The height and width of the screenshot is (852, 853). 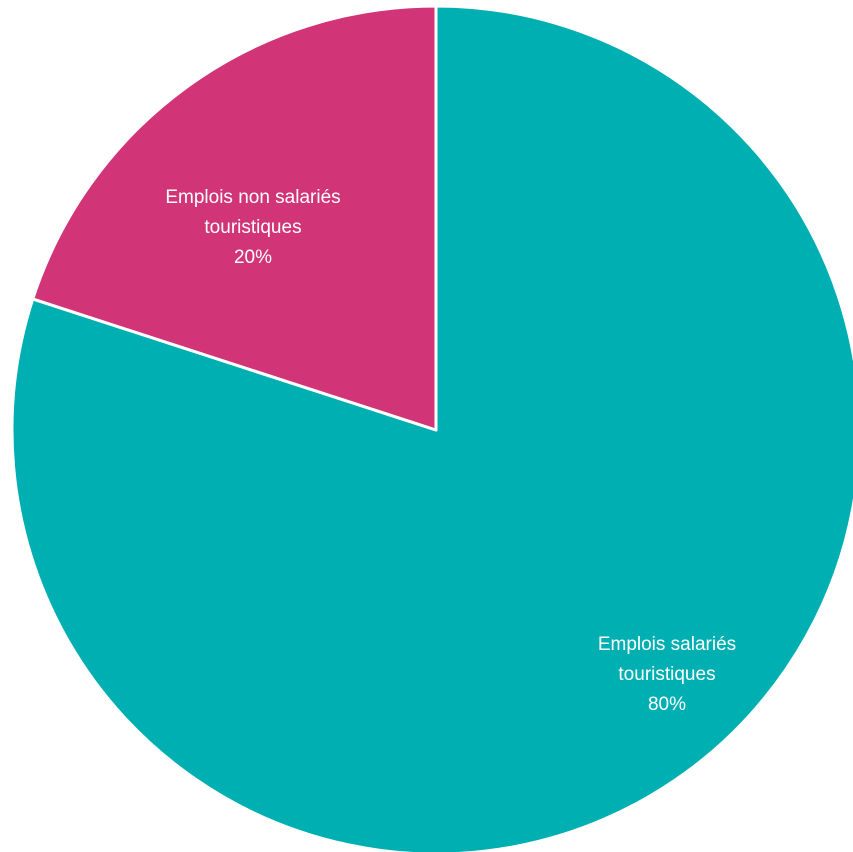 What do you see at coordinates (252, 197) in the screenshot?
I see `pie-slice-label-line: Emplois non salariés` at bounding box center [252, 197].